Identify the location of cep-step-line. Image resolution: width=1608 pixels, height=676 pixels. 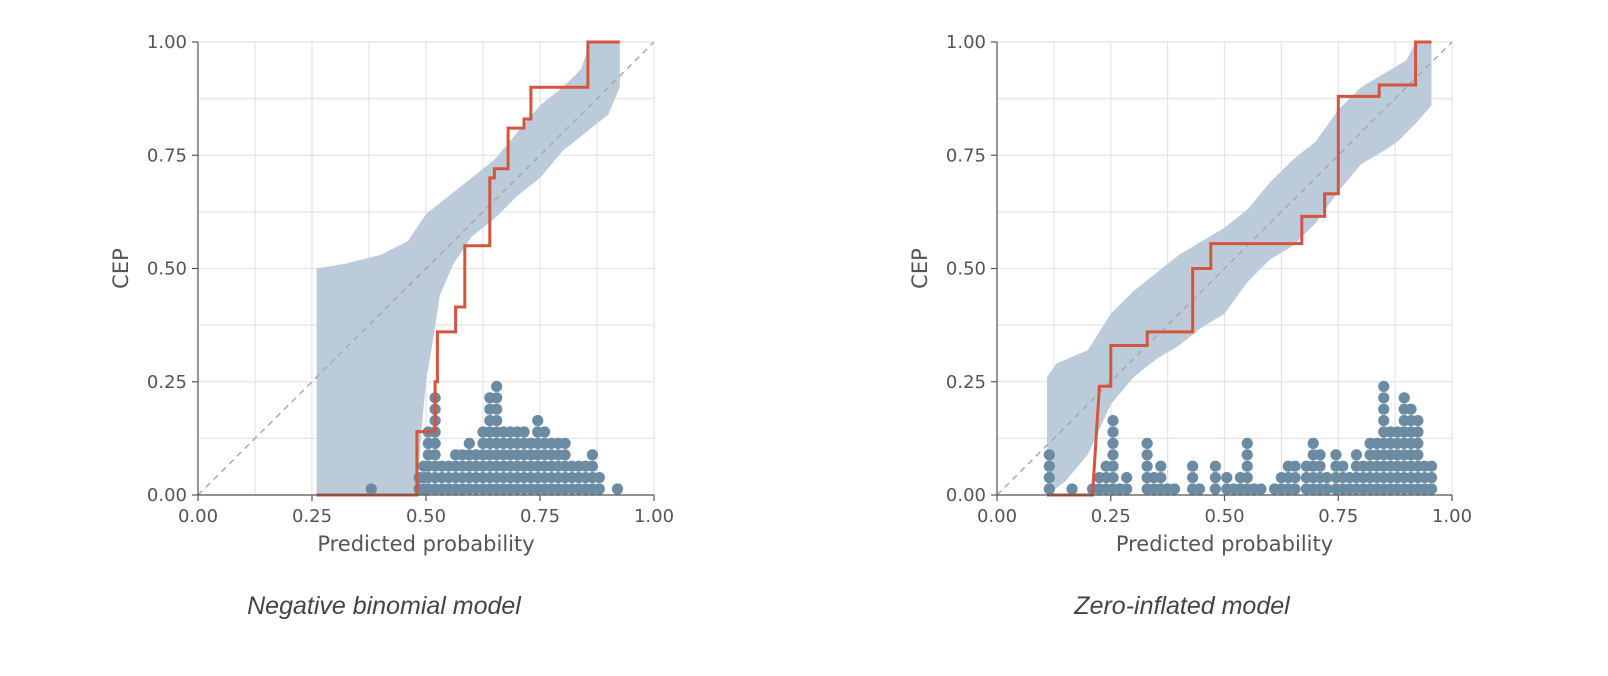
(468, 268).